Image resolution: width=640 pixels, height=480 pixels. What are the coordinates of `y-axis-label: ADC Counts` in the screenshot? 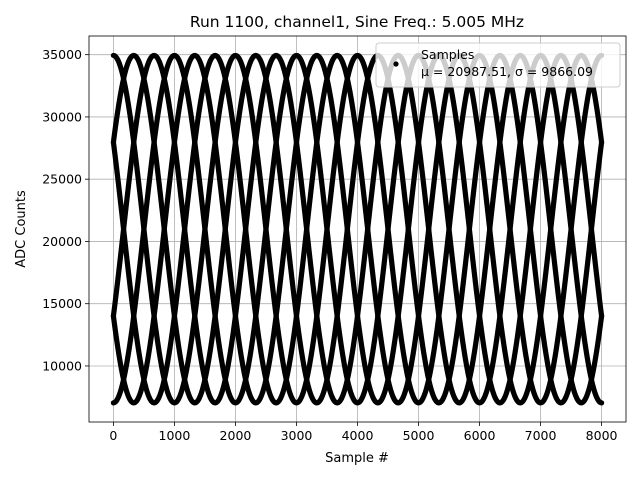 It's located at (21, 229).